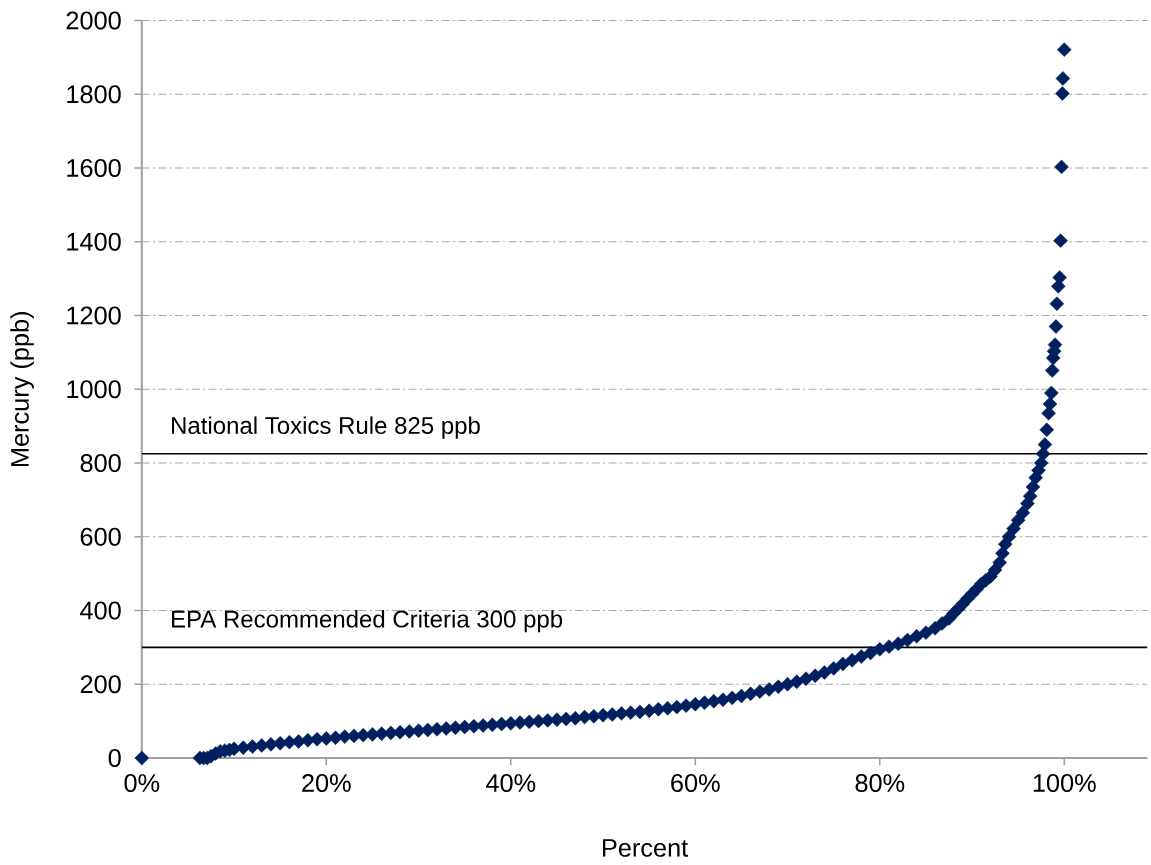 This screenshot has width=1151, height=865. I want to click on x-tick-label: 0%, so click(142, 783).